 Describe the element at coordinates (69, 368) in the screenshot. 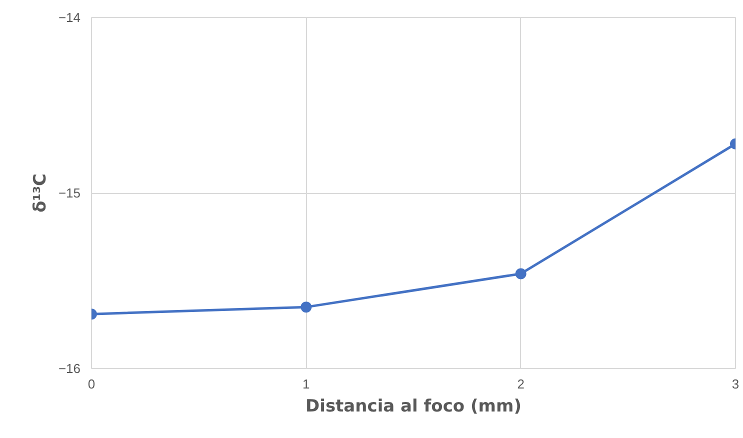

I see `y-tick-label: −16` at that location.